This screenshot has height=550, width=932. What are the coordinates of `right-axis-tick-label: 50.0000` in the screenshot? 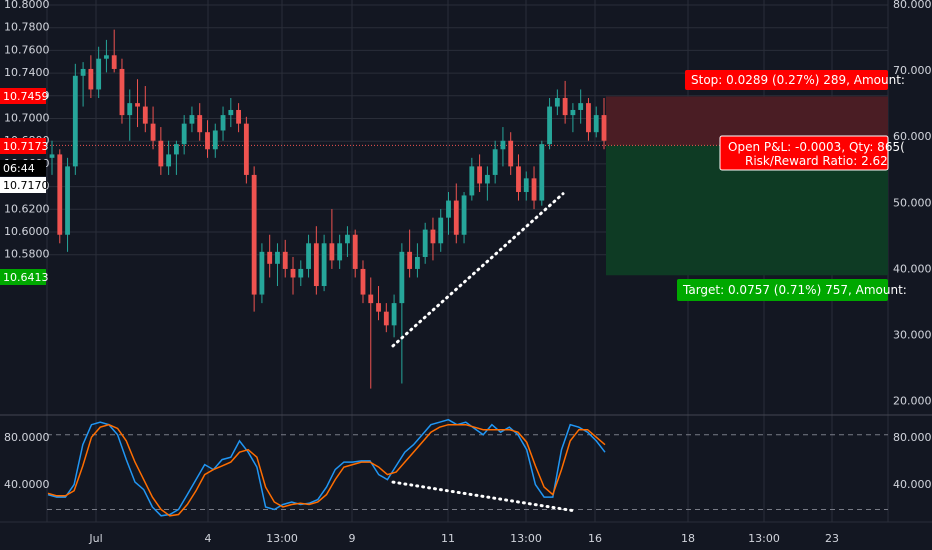 It's located at (912, 202).